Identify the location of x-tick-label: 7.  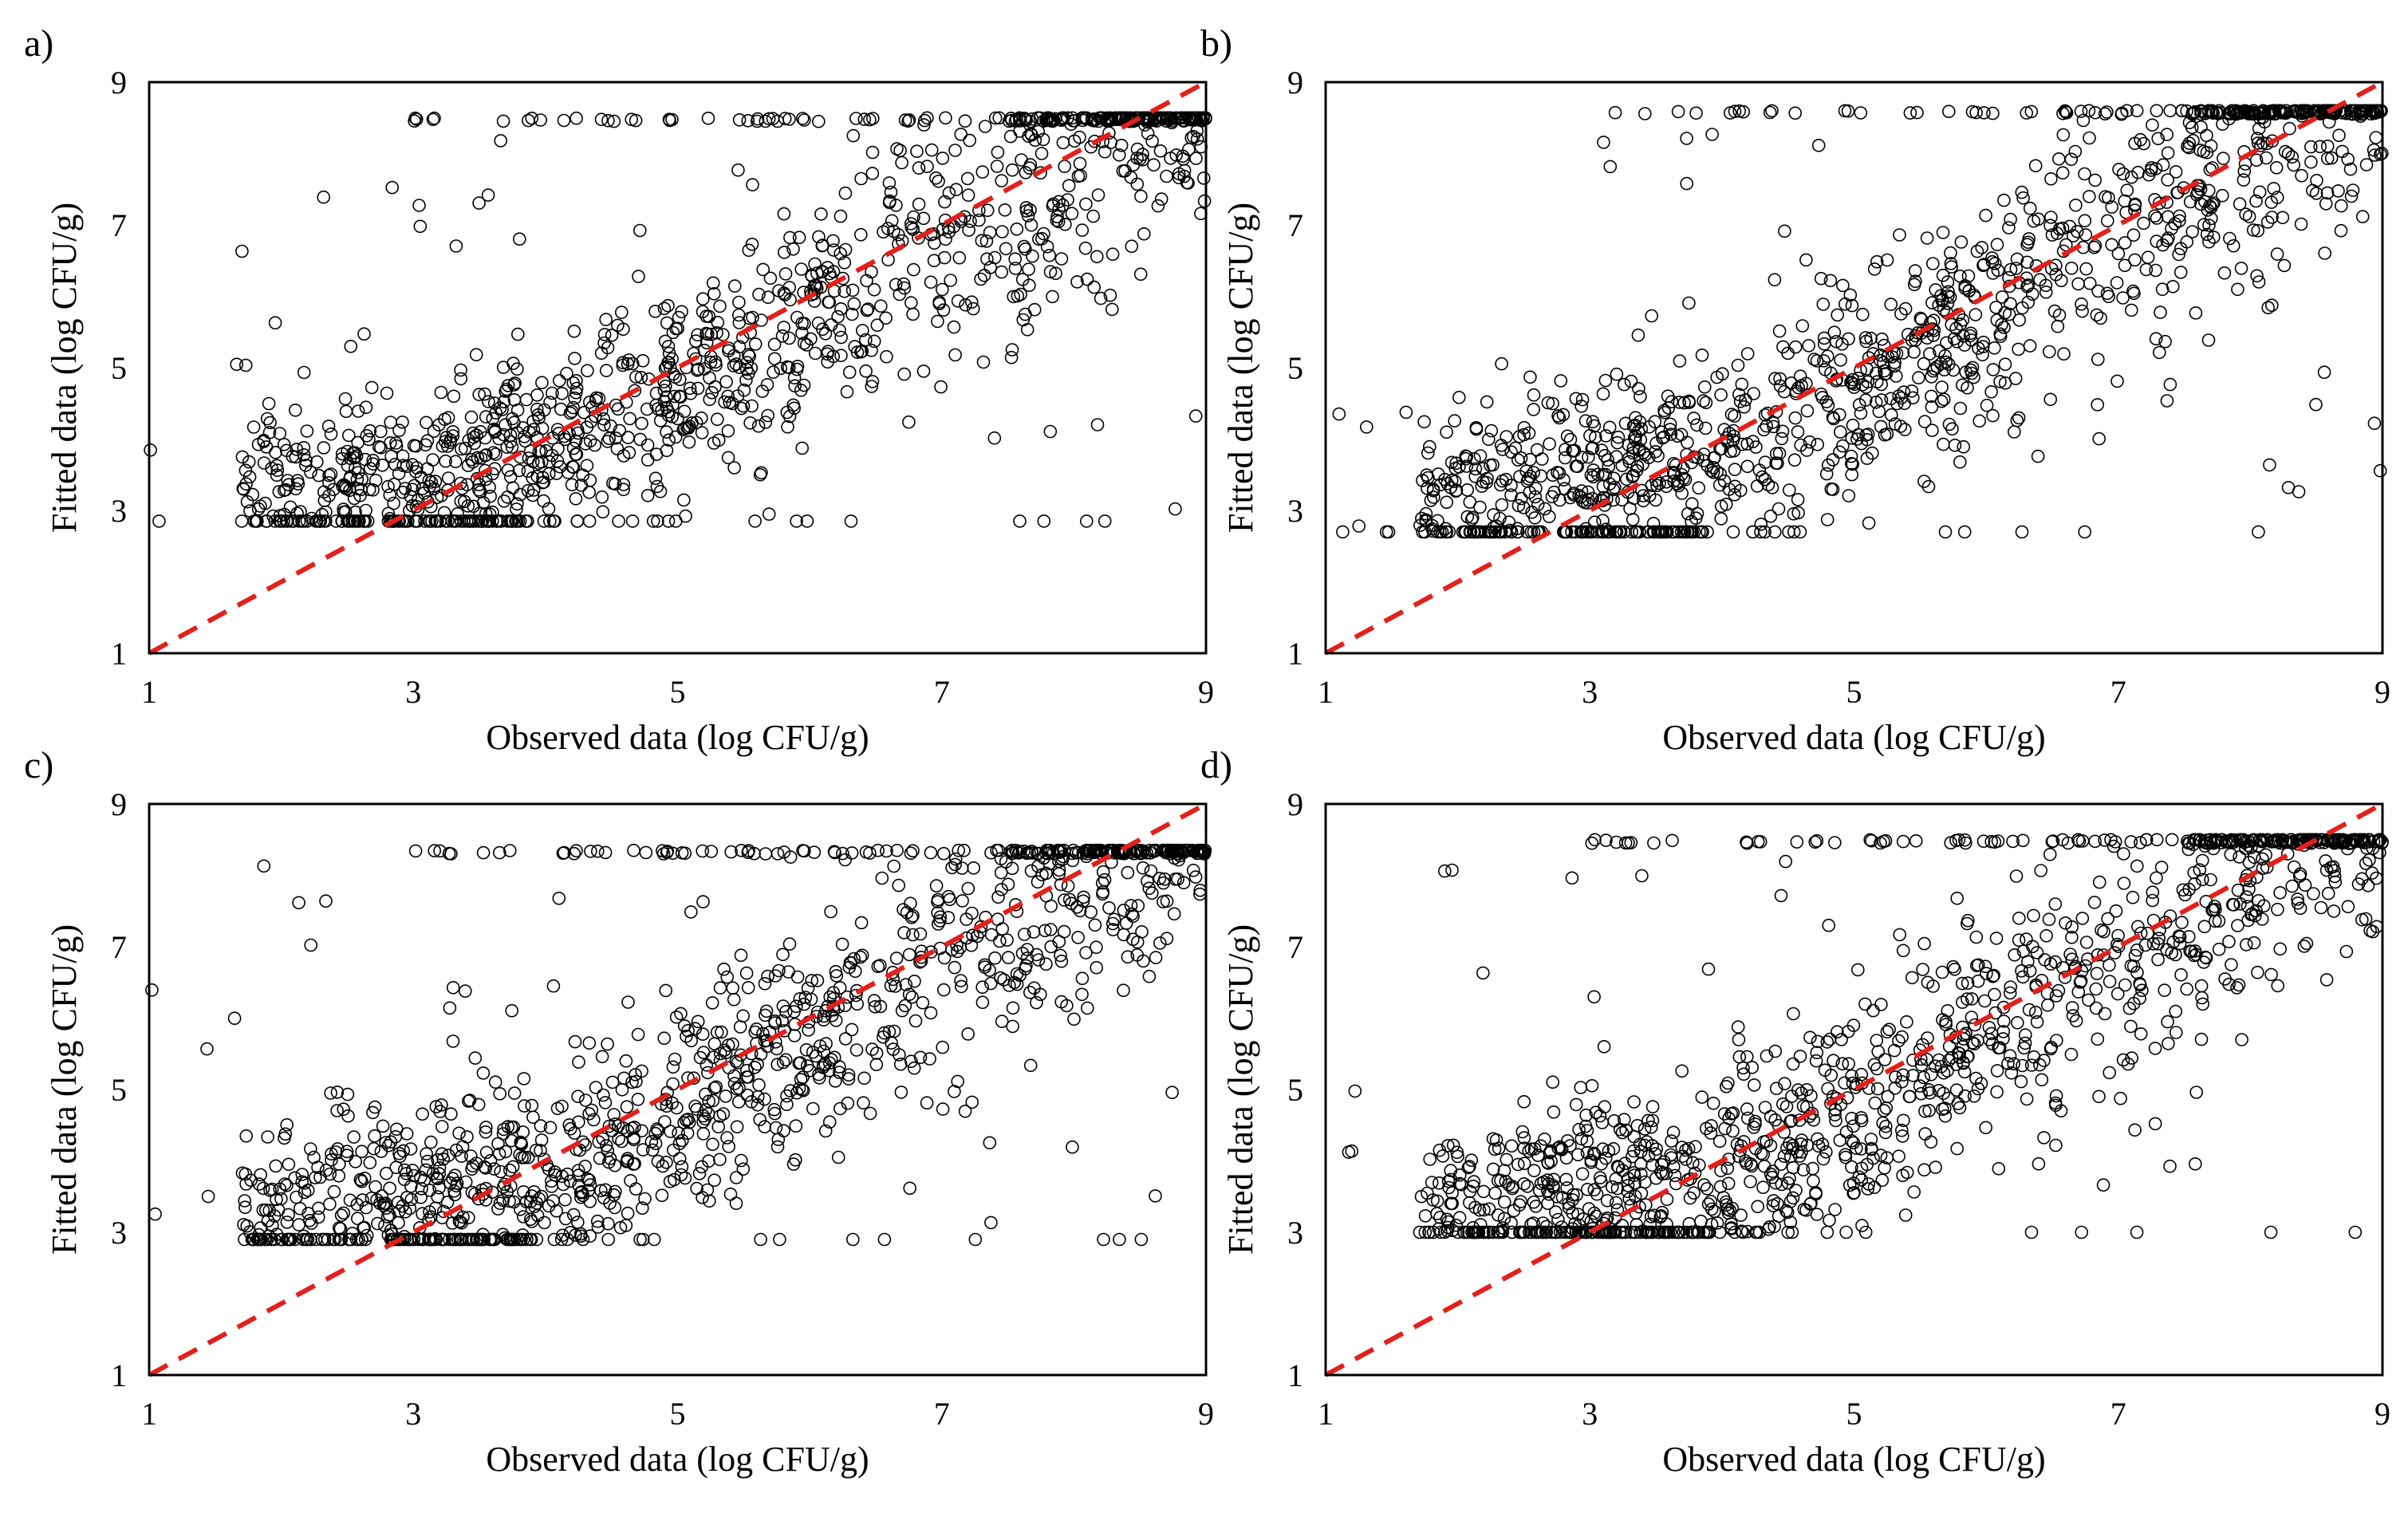
(942, 1414).